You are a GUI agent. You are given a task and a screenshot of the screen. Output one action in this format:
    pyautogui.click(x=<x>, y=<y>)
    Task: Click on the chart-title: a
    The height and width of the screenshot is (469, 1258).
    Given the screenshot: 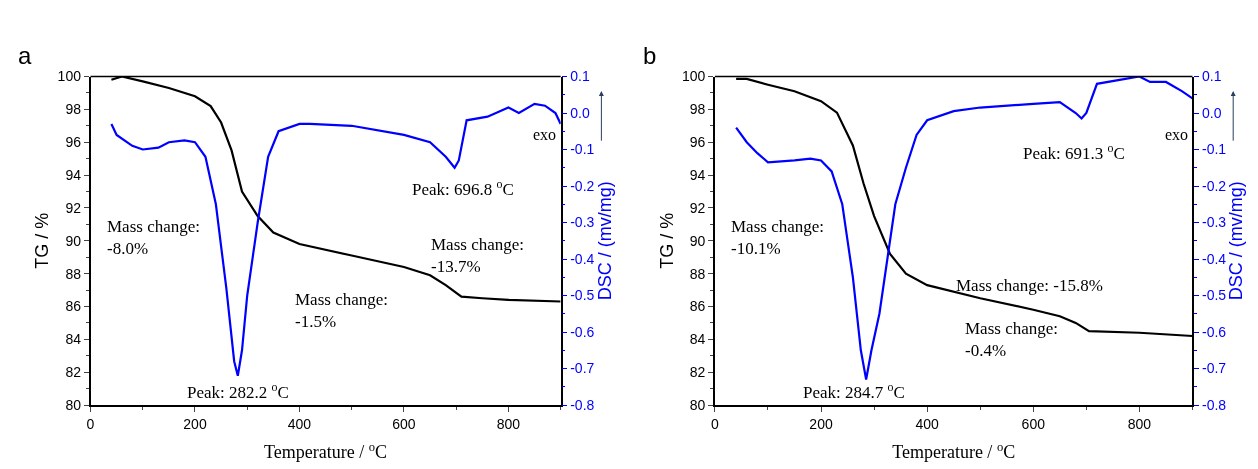 What is the action you would take?
    pyautogui.click(x=25, y=55)
    